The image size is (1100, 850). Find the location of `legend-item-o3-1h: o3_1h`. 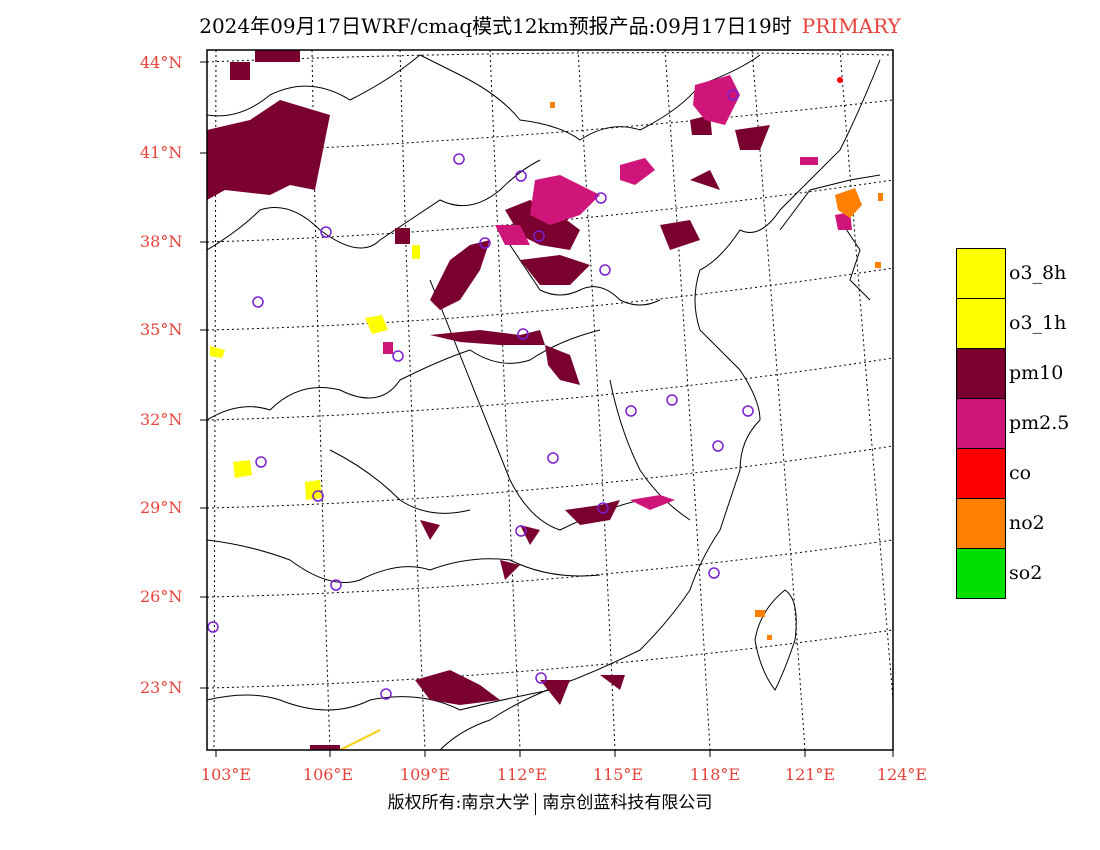

legend-item-o3-1h: o3_1h is located at coordinates (1011, 324).